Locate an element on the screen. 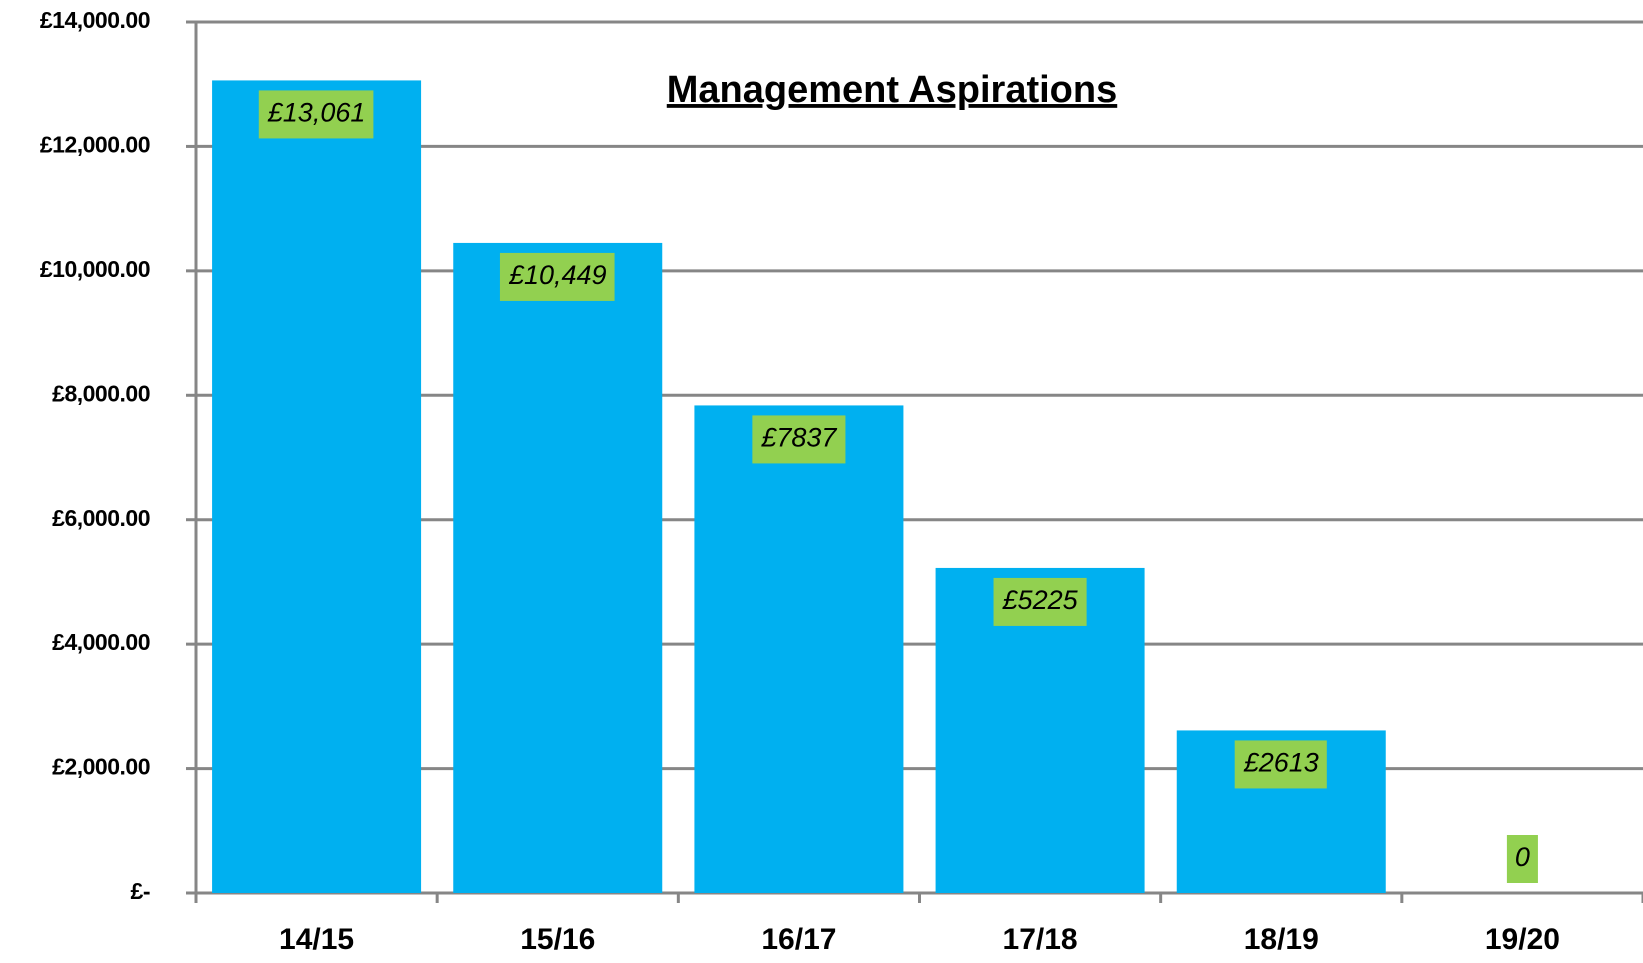 The height and width of the screenshot is (963, 1643). x-tick-label: 16/17 is located at coordinates (798, 939).